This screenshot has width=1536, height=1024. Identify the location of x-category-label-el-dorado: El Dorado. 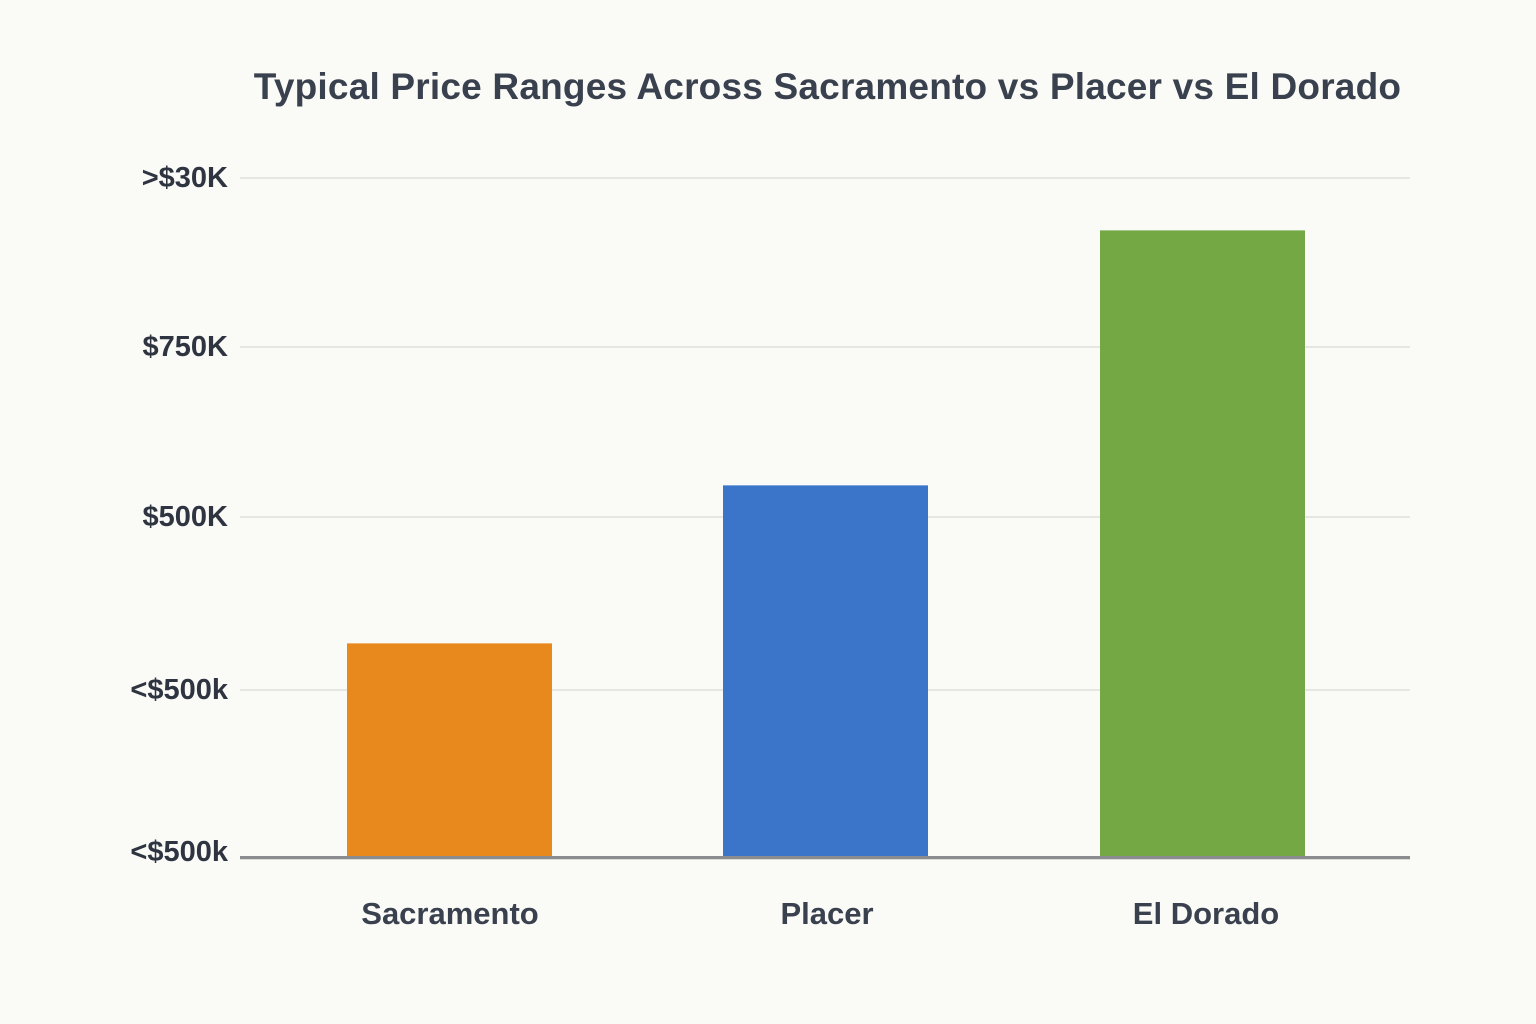
(1206, 913).